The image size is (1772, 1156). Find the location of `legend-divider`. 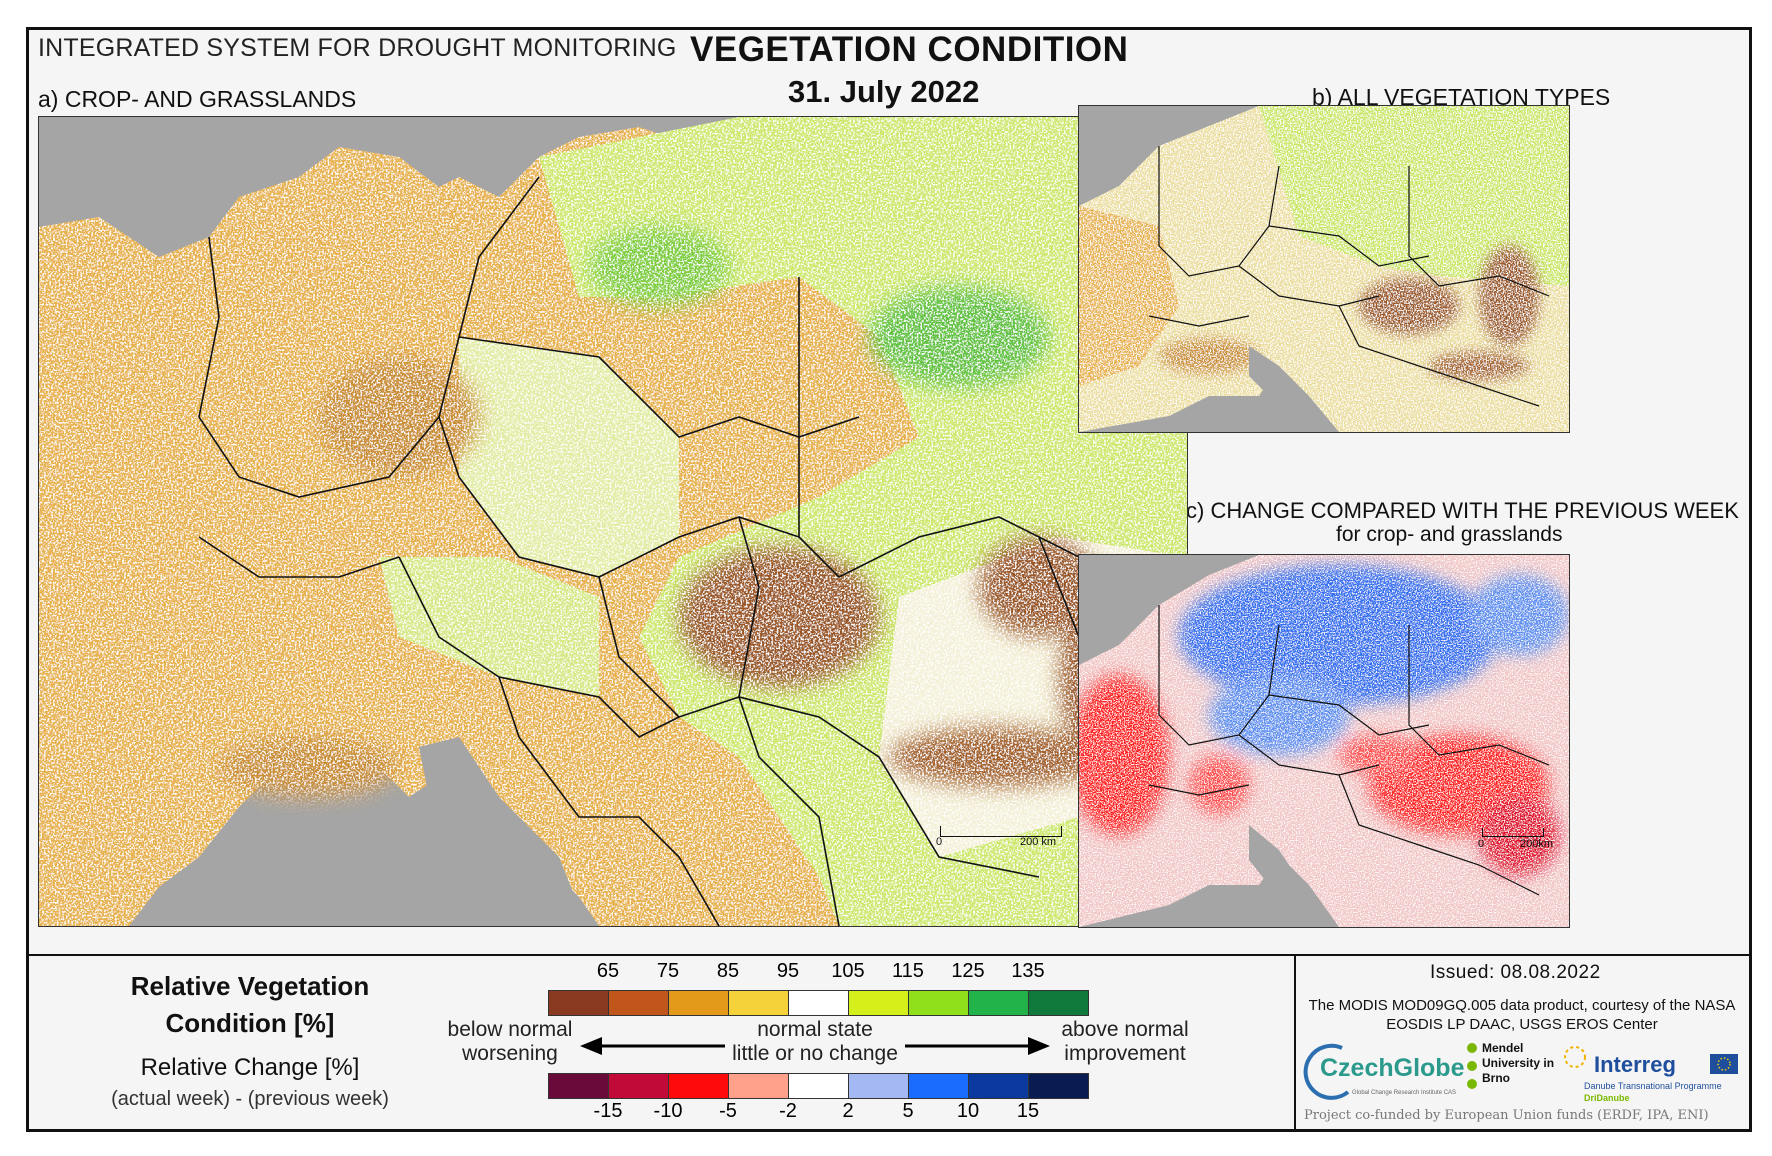

legend-divider is located at coordinates (889, 955).